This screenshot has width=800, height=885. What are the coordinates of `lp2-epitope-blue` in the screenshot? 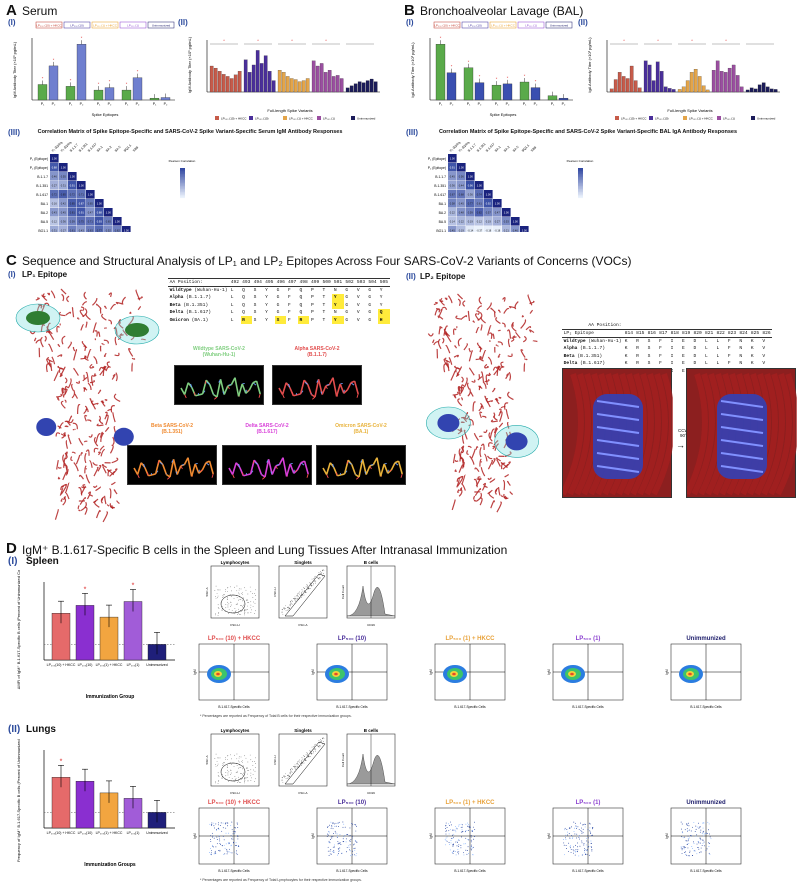 It's located at (123, 436).